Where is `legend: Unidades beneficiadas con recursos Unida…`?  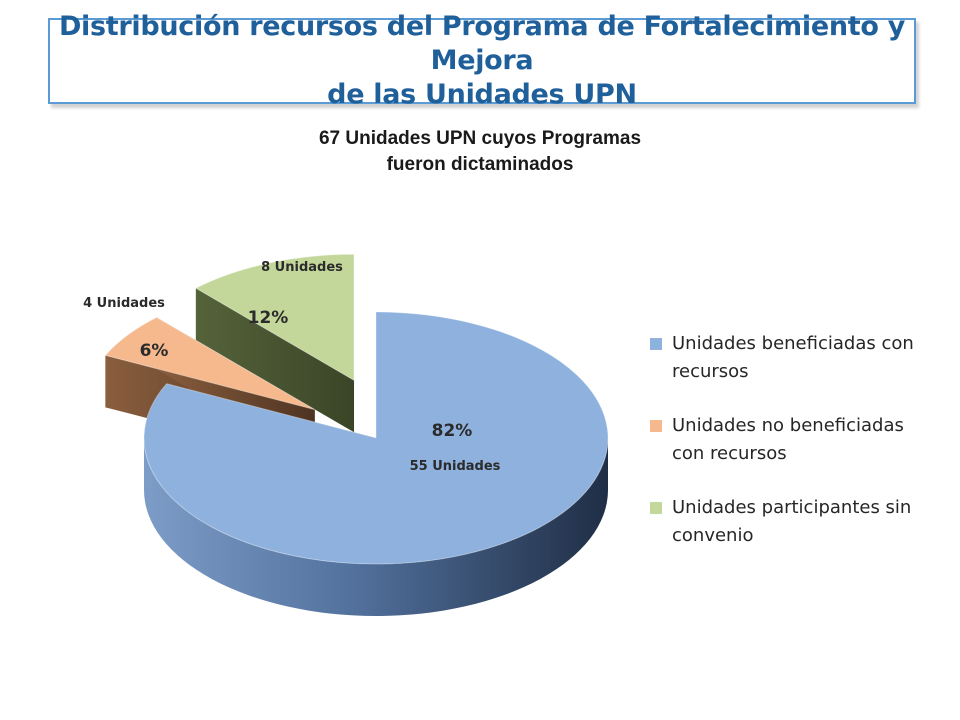 legend: Unidades beneficiadas con recursos Unida… is located at coordinates (800, 453).